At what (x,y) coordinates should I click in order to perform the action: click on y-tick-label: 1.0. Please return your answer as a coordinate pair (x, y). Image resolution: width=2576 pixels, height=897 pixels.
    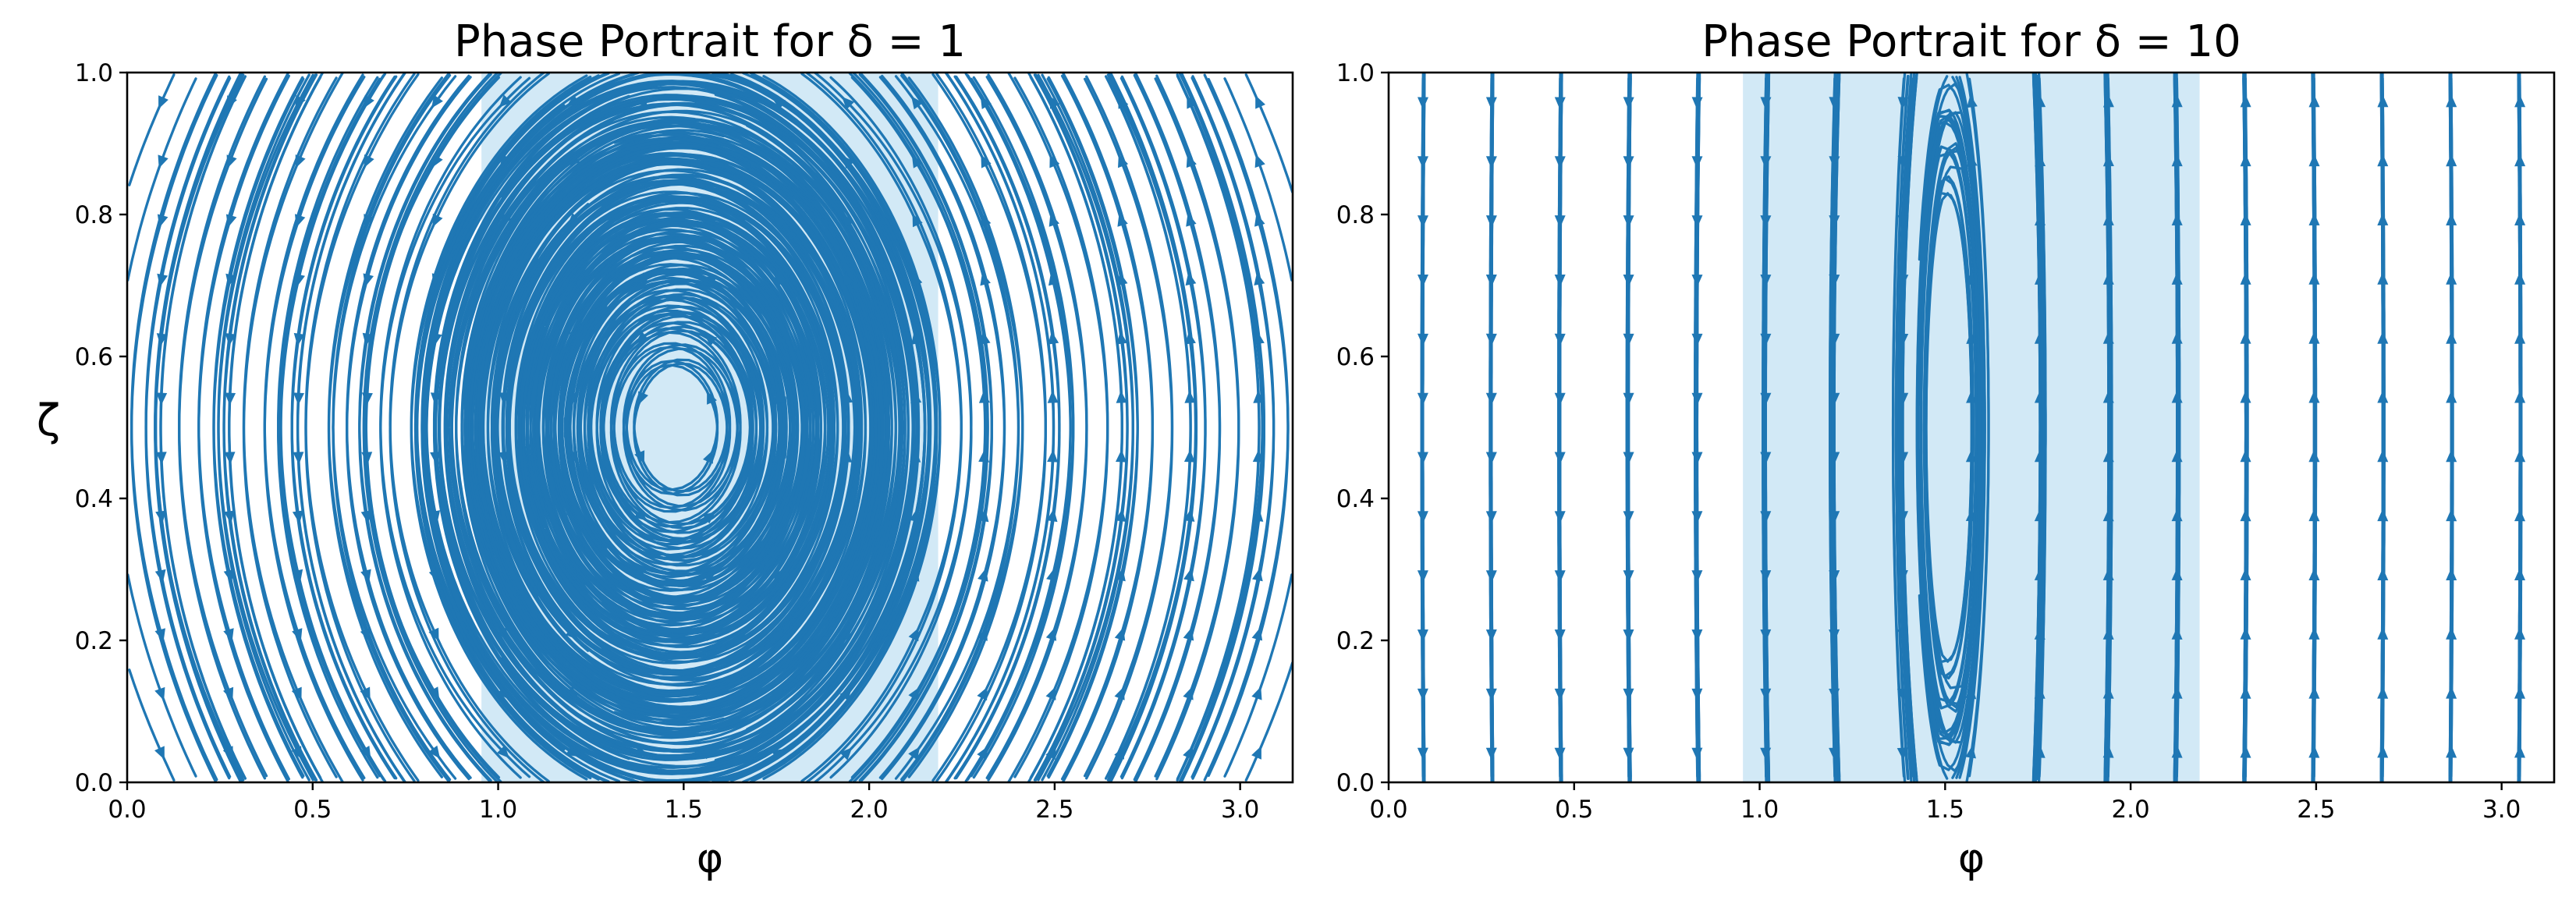
    Looking at the image, I should click on (94, 73).